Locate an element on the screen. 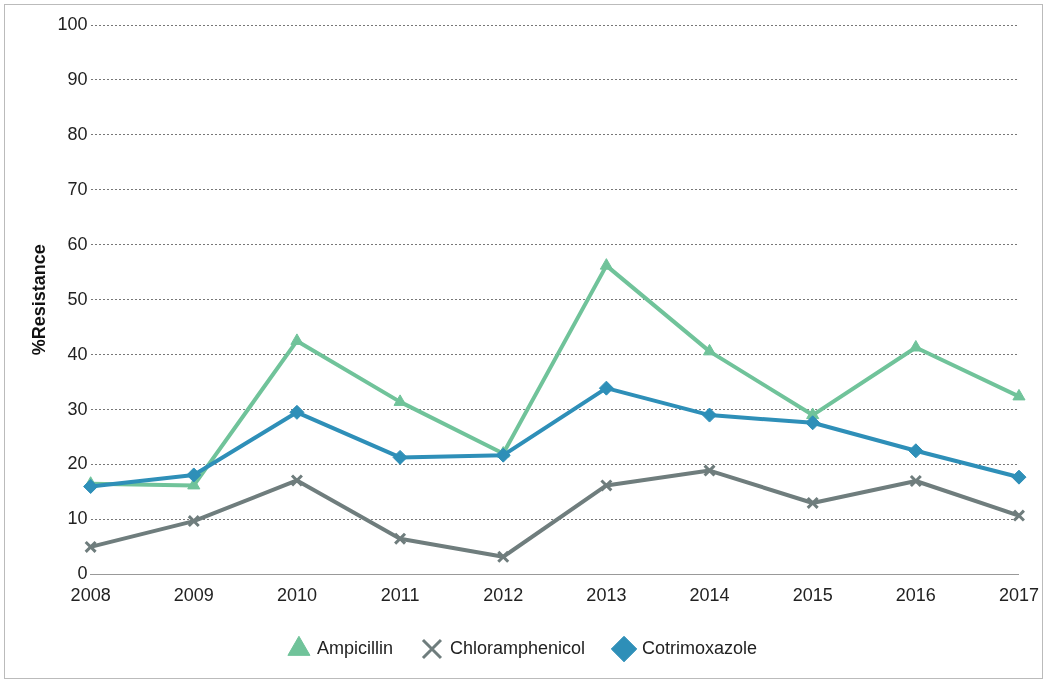 This screenshot has height=685, width=1049. y-tick-label: 100 is located at coordinates (72, 23).